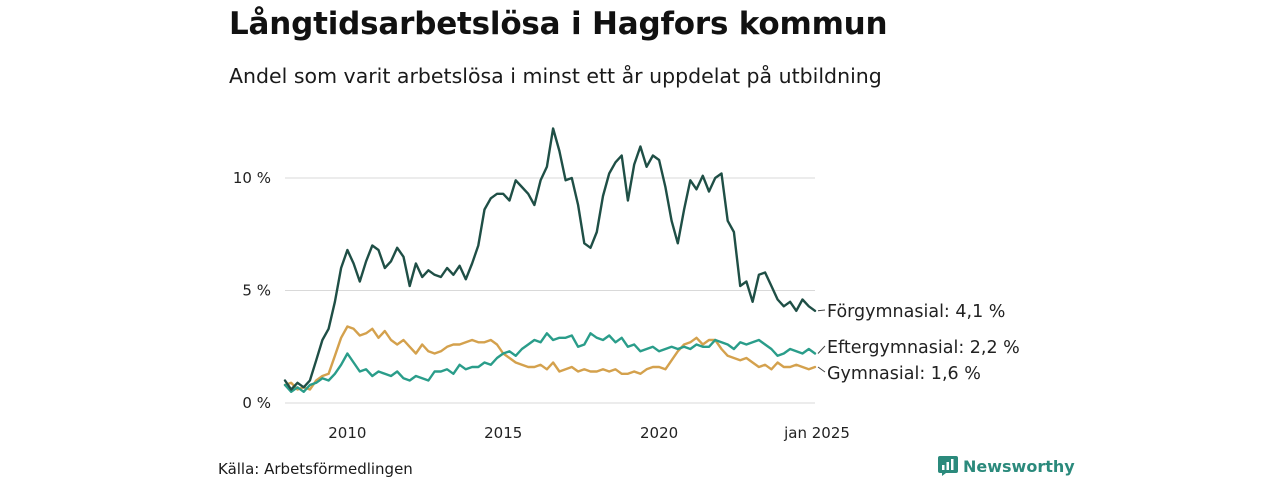  Describe the element at coordinates (315, 469) in the screenshot. I see `source-note: Källa: Arbetsförmedlingen` at that location.